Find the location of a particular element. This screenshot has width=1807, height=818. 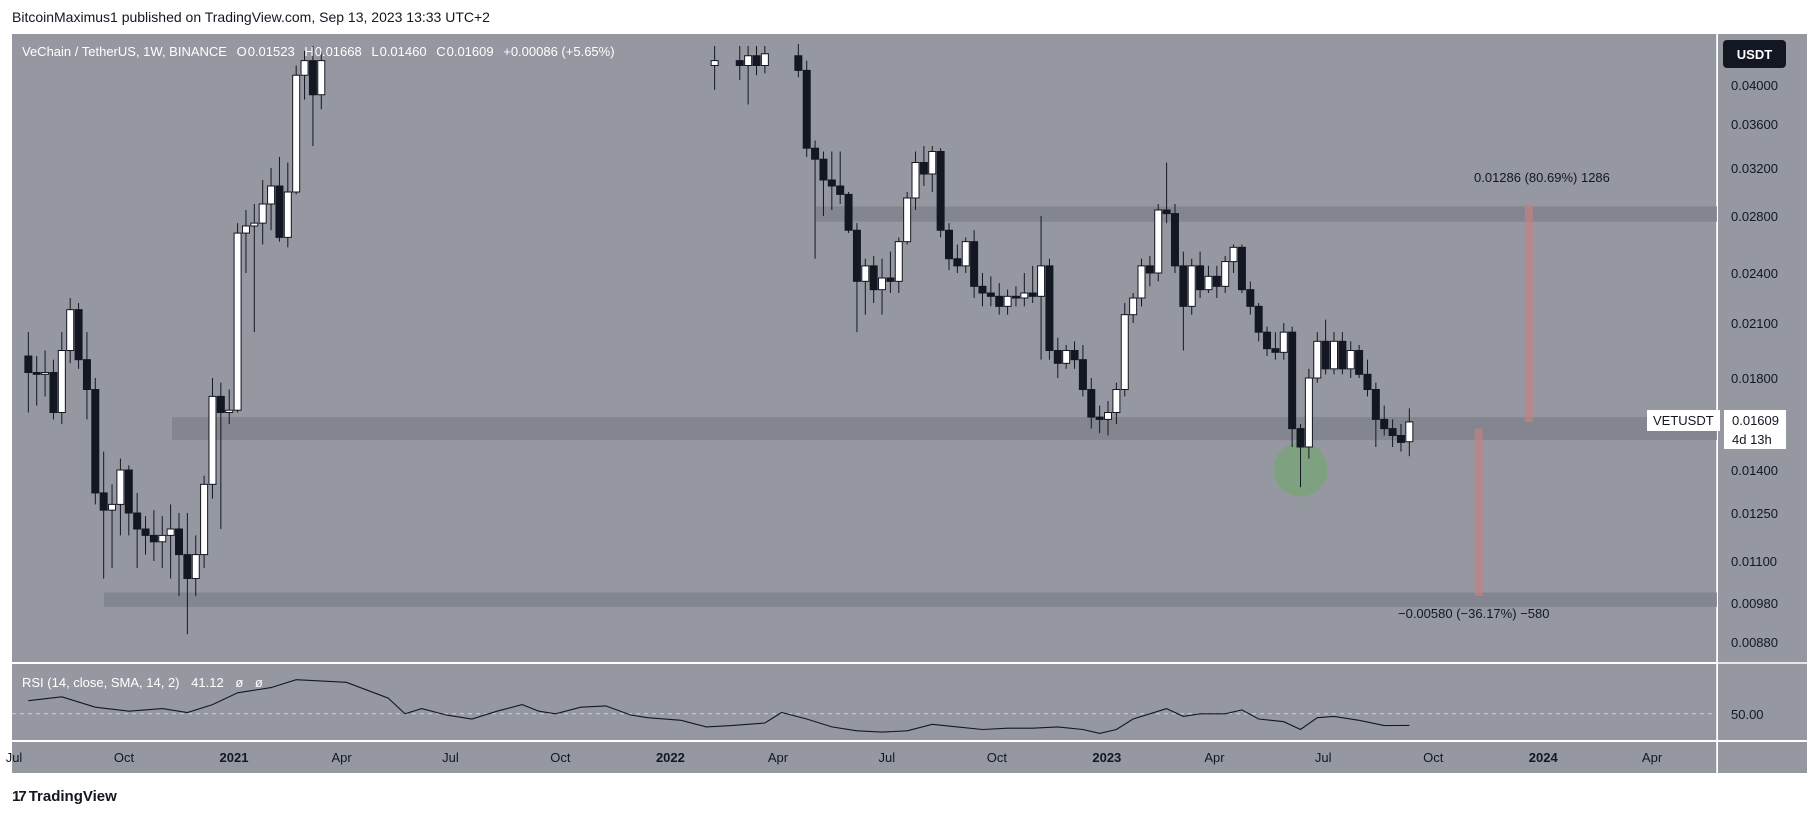

price-tick-label: 0.01800 is located at coordinates (1754, 378).